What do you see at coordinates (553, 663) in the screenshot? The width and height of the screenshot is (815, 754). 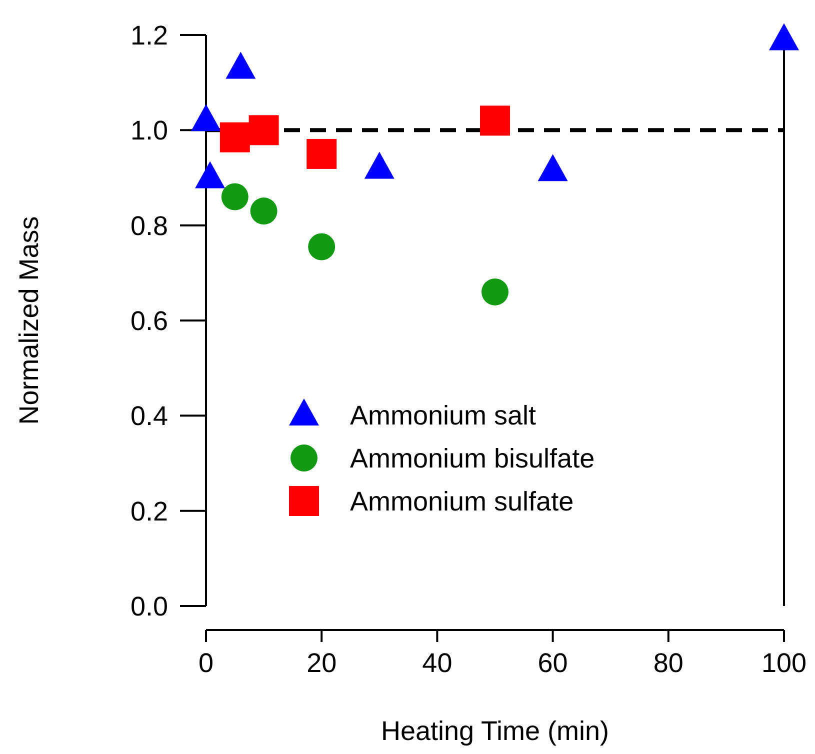 I see `x-tick-label: 60` at bounding box center [553, 663].